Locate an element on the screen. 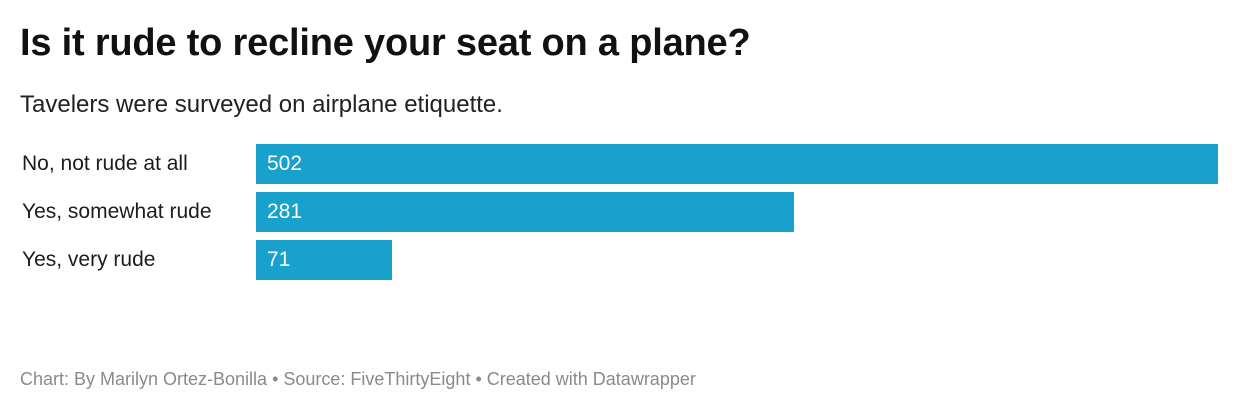 Image resolution: width=1240 pixels, height=414 pixels. value-label: 502 is located at coordinates (285, 163).